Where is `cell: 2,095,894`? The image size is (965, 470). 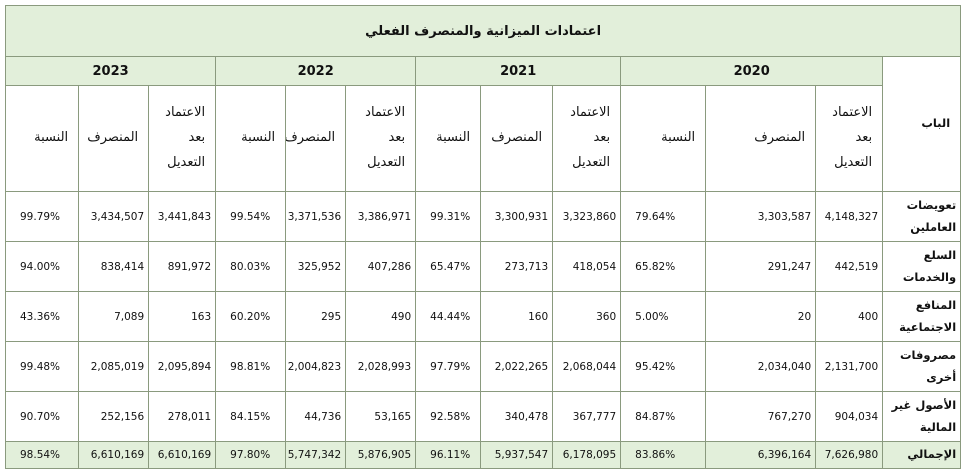 cell: 2,095,894 is located at coordinates (182, 366).